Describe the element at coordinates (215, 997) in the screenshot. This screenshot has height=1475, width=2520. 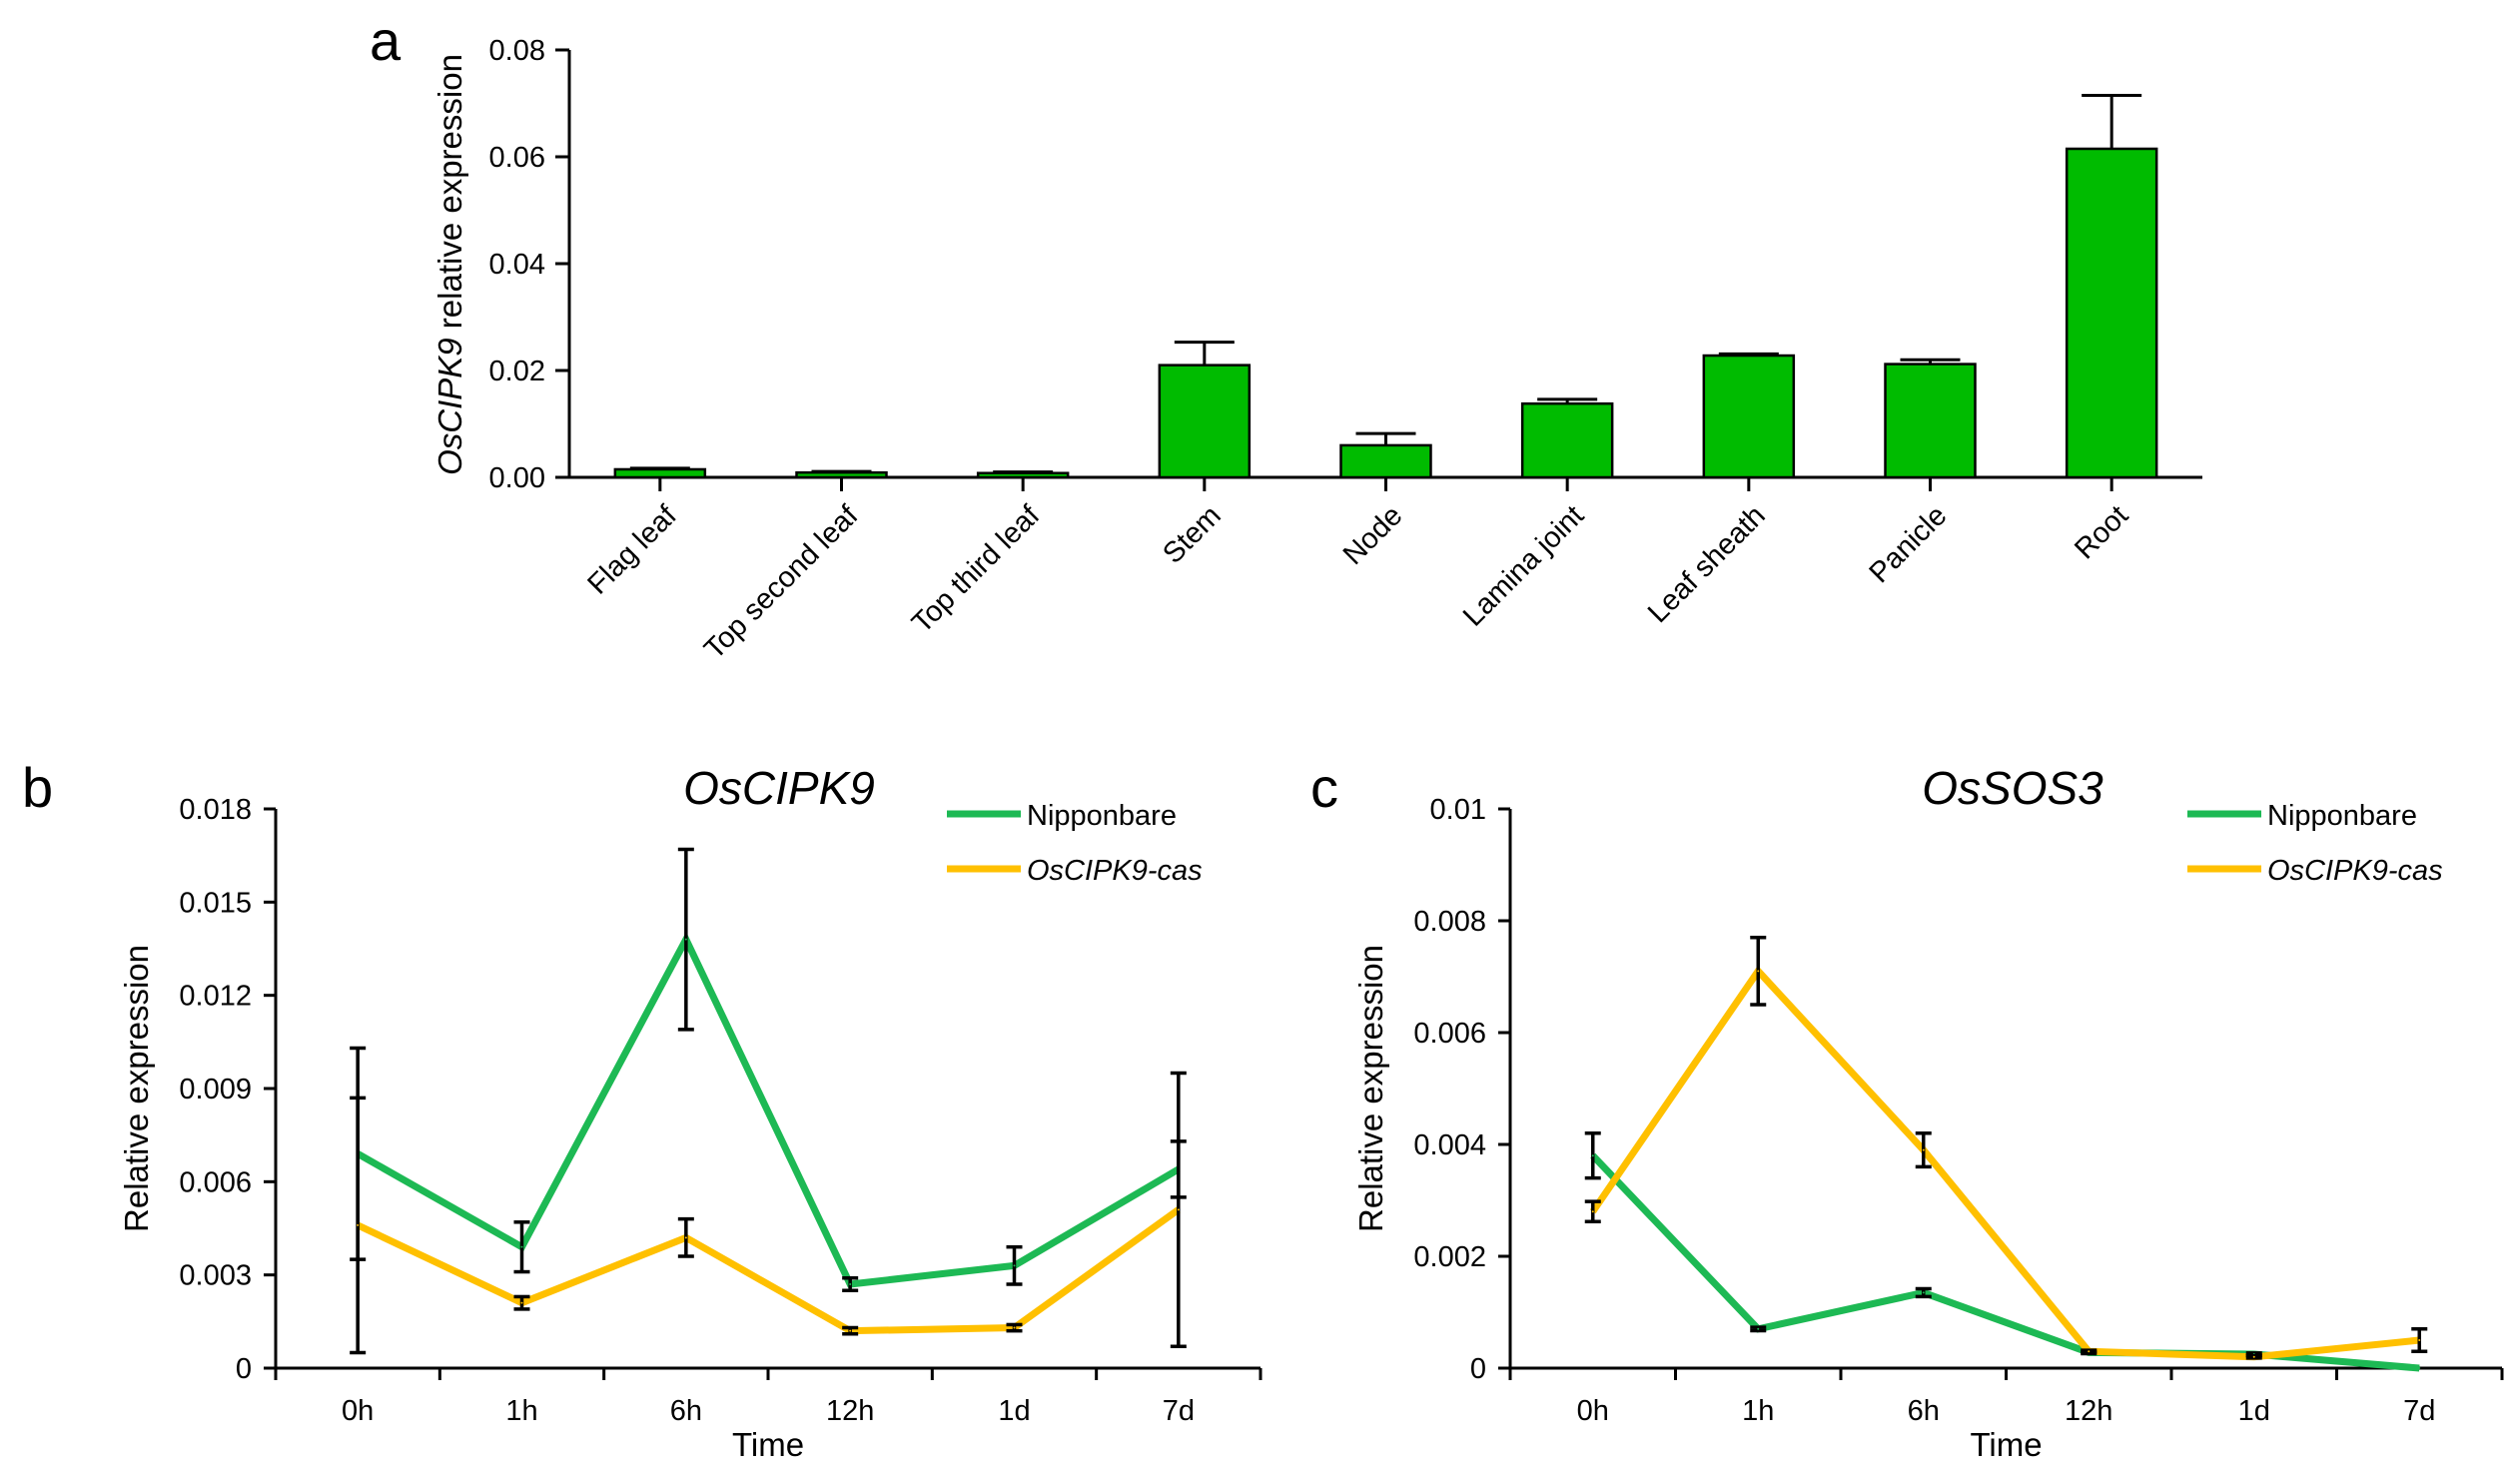
I see `y-tick-label-b: 0.012` at that location.